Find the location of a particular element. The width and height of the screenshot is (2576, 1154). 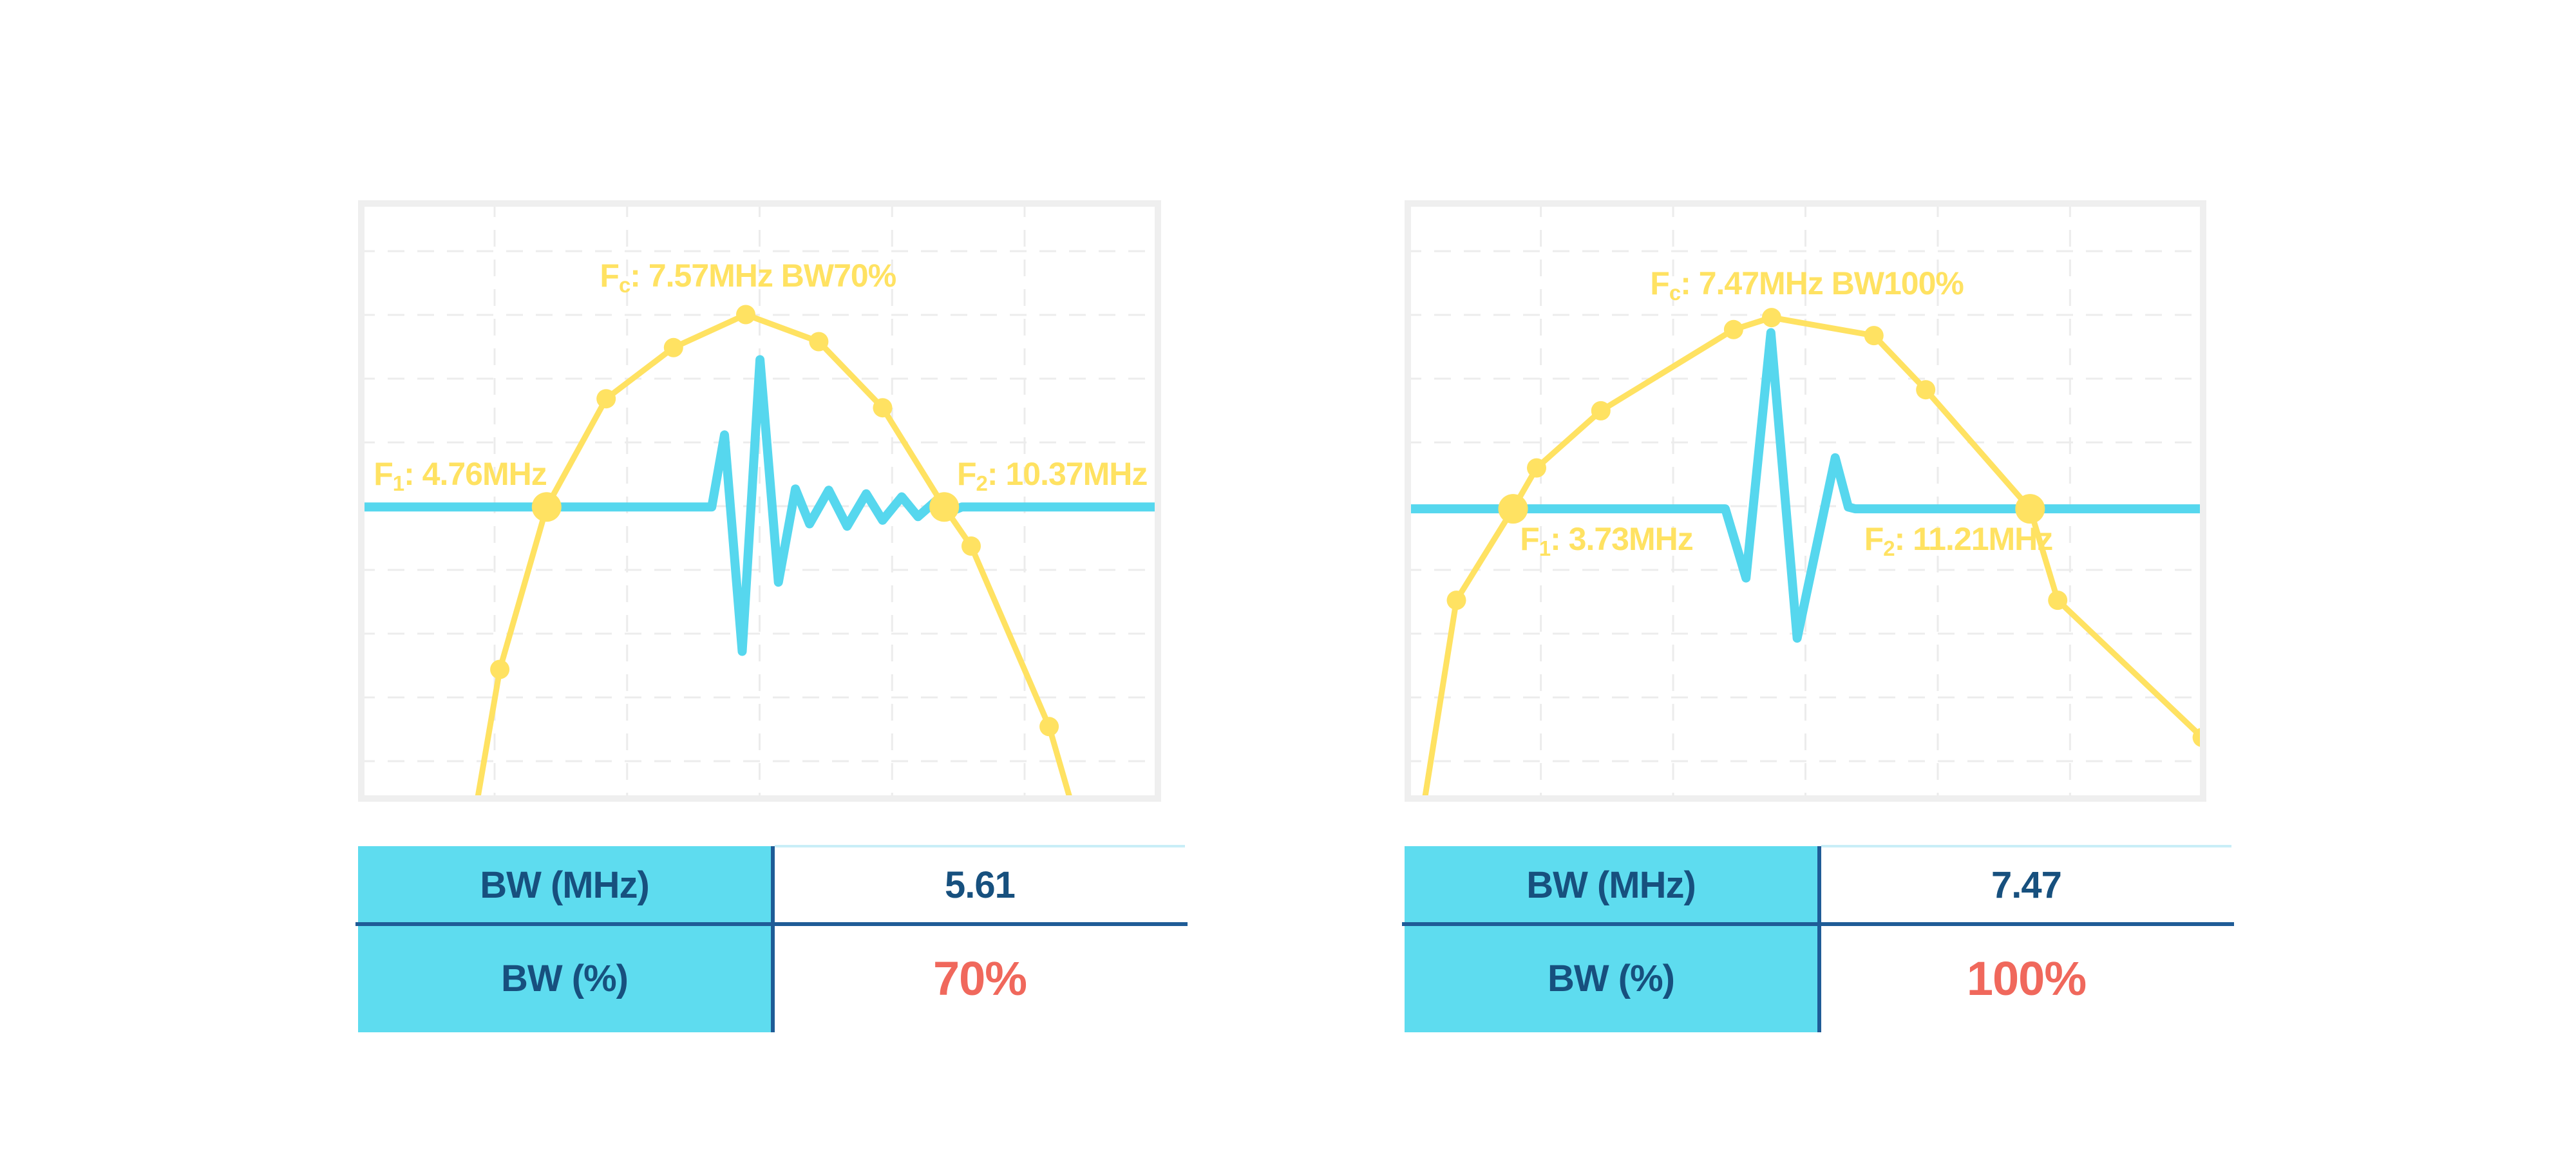

bw-mhz-value: 5.61 is located at coordinates (980, 885).